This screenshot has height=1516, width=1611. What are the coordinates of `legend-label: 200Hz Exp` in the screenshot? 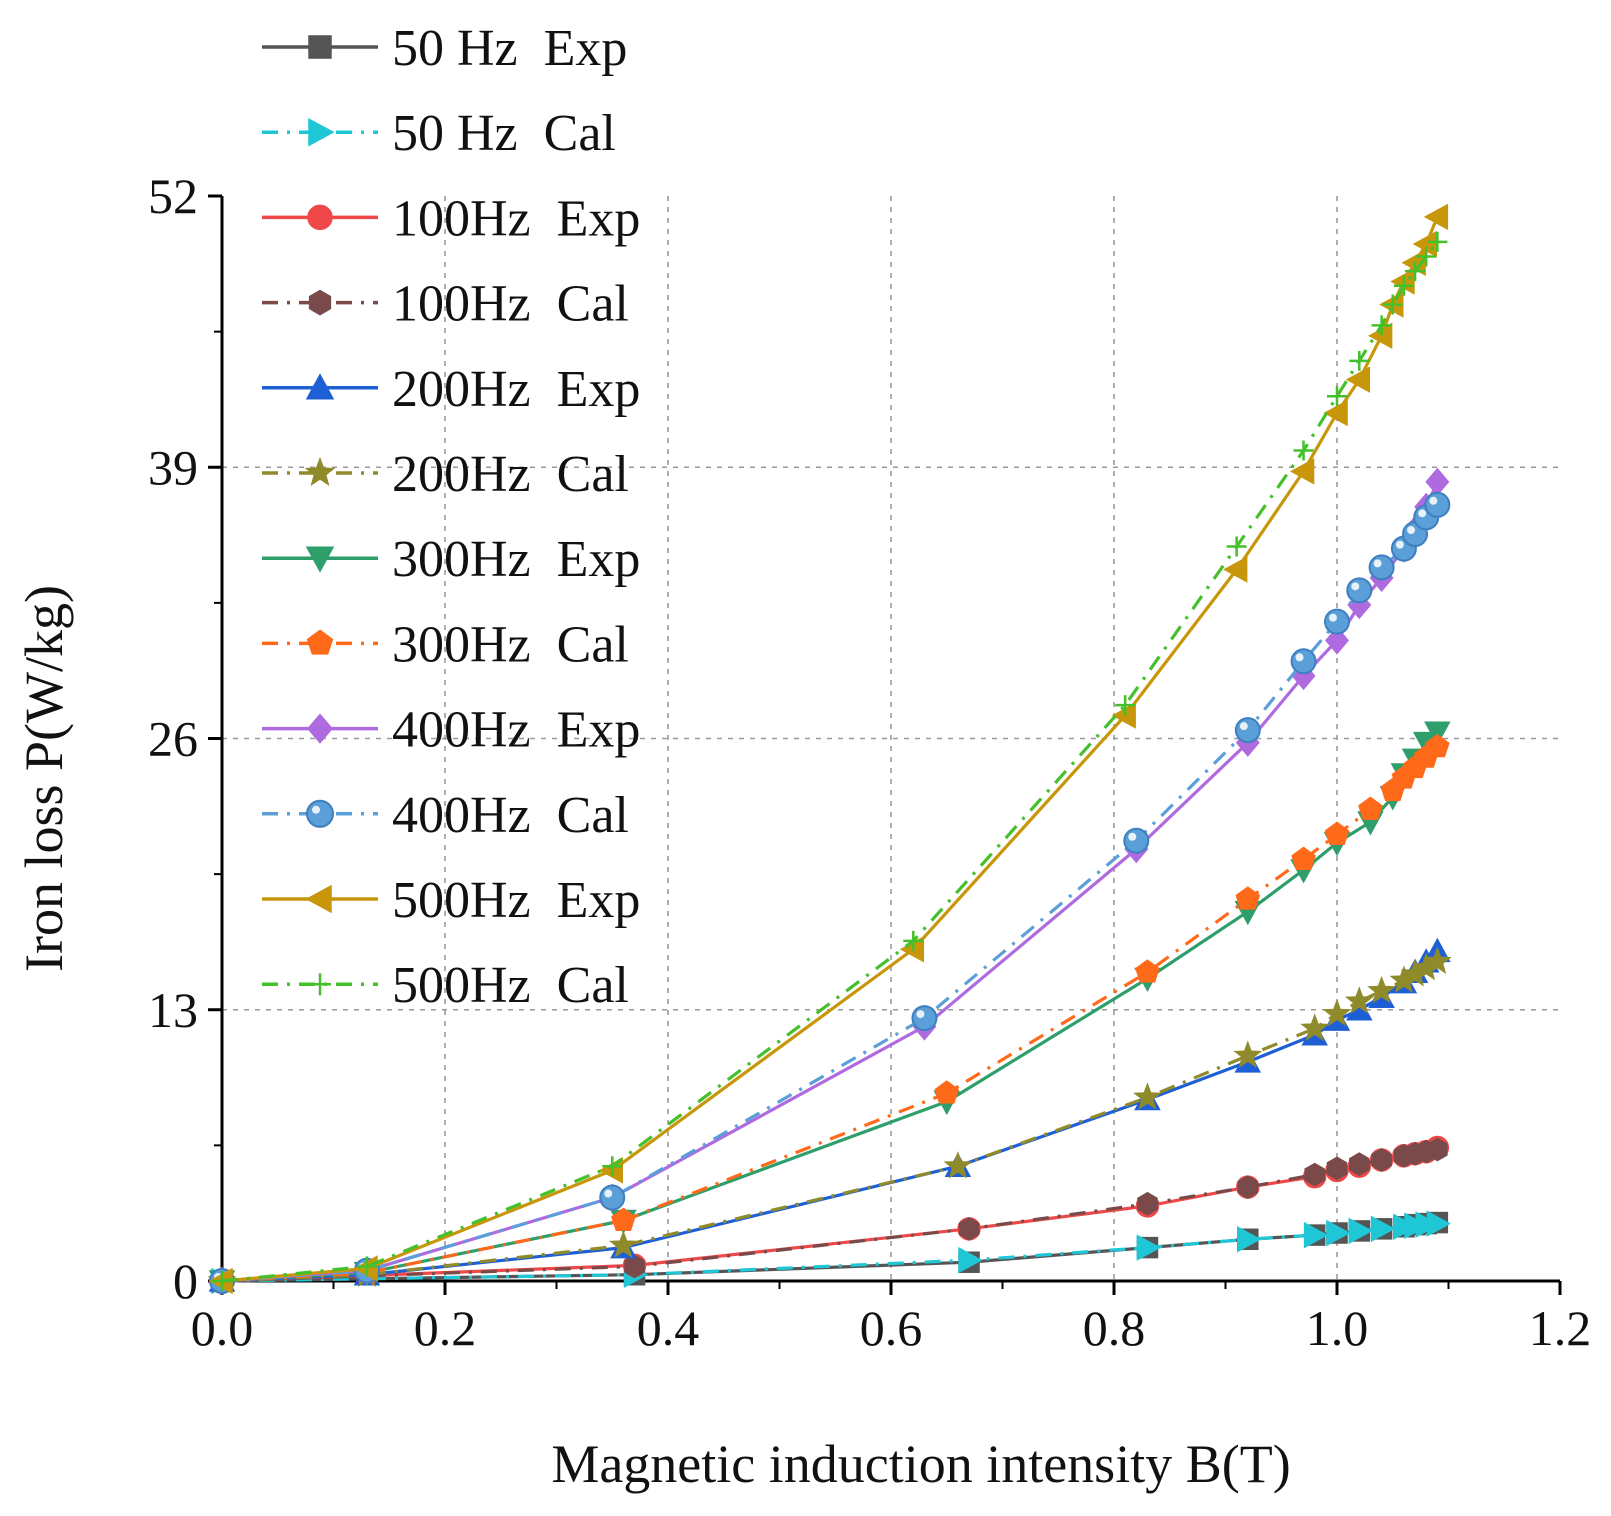 It's located at (516, 389).